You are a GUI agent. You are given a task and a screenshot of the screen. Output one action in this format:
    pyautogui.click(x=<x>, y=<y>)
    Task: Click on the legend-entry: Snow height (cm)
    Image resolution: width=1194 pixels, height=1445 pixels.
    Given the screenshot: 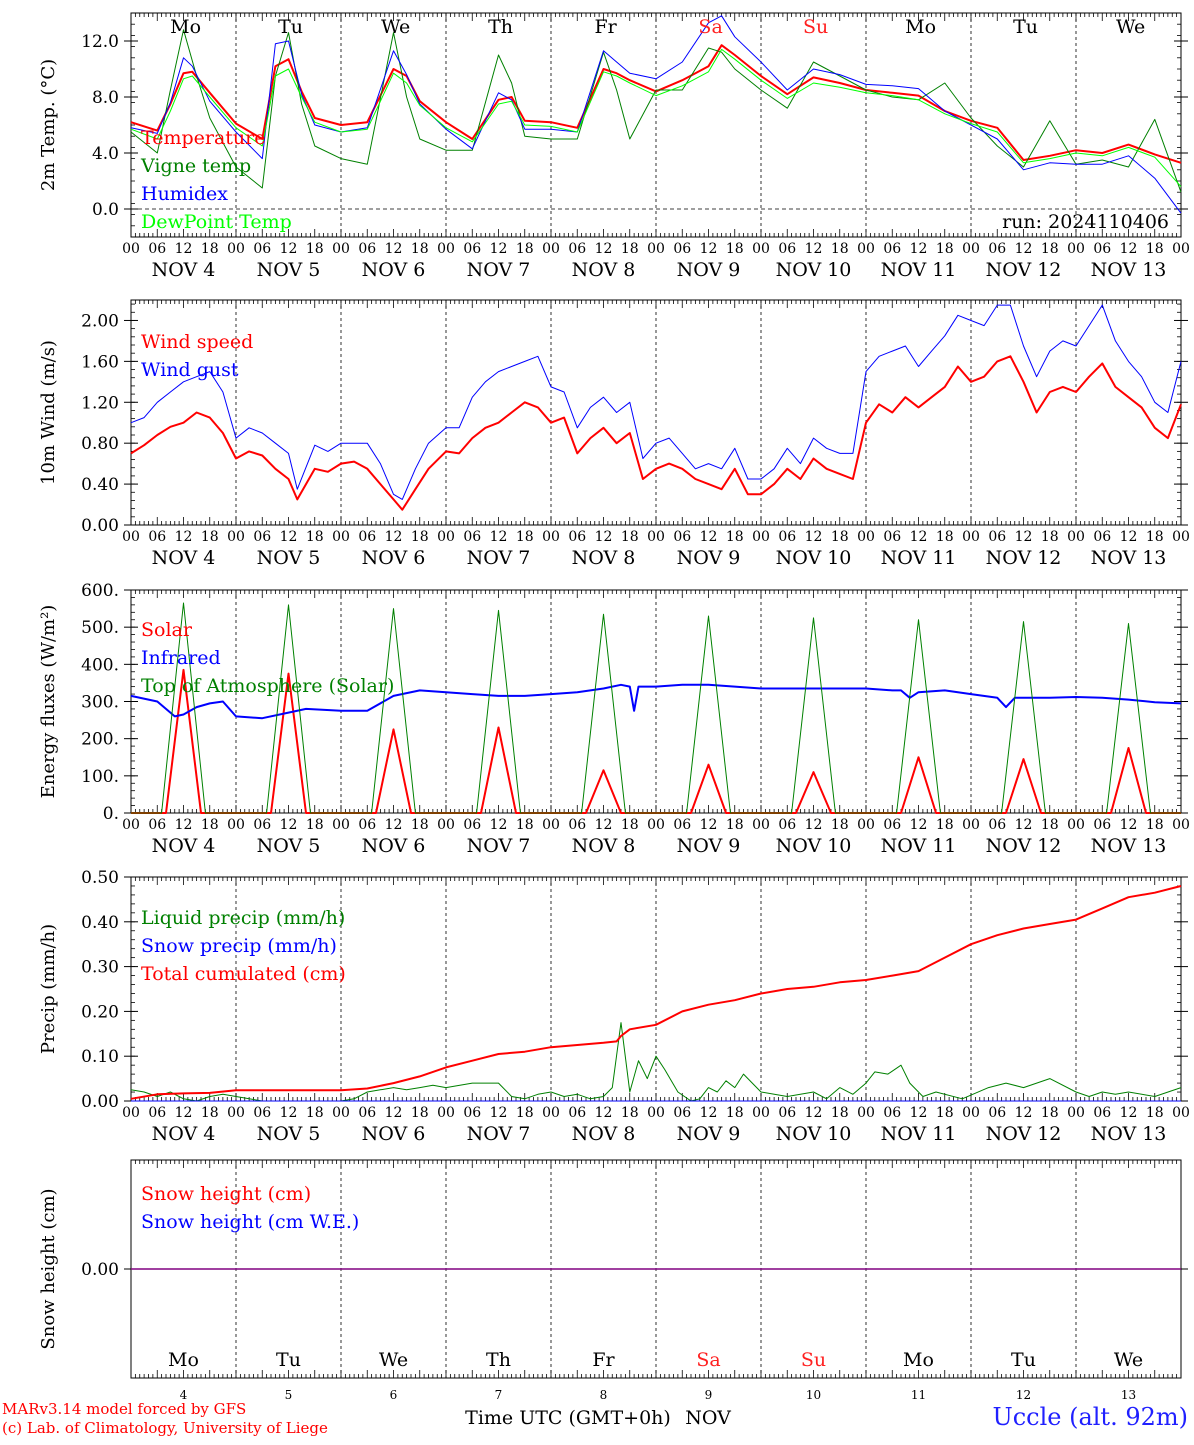 What is the action you would take?
    pyautogui.click(x=226, y=1194)
    